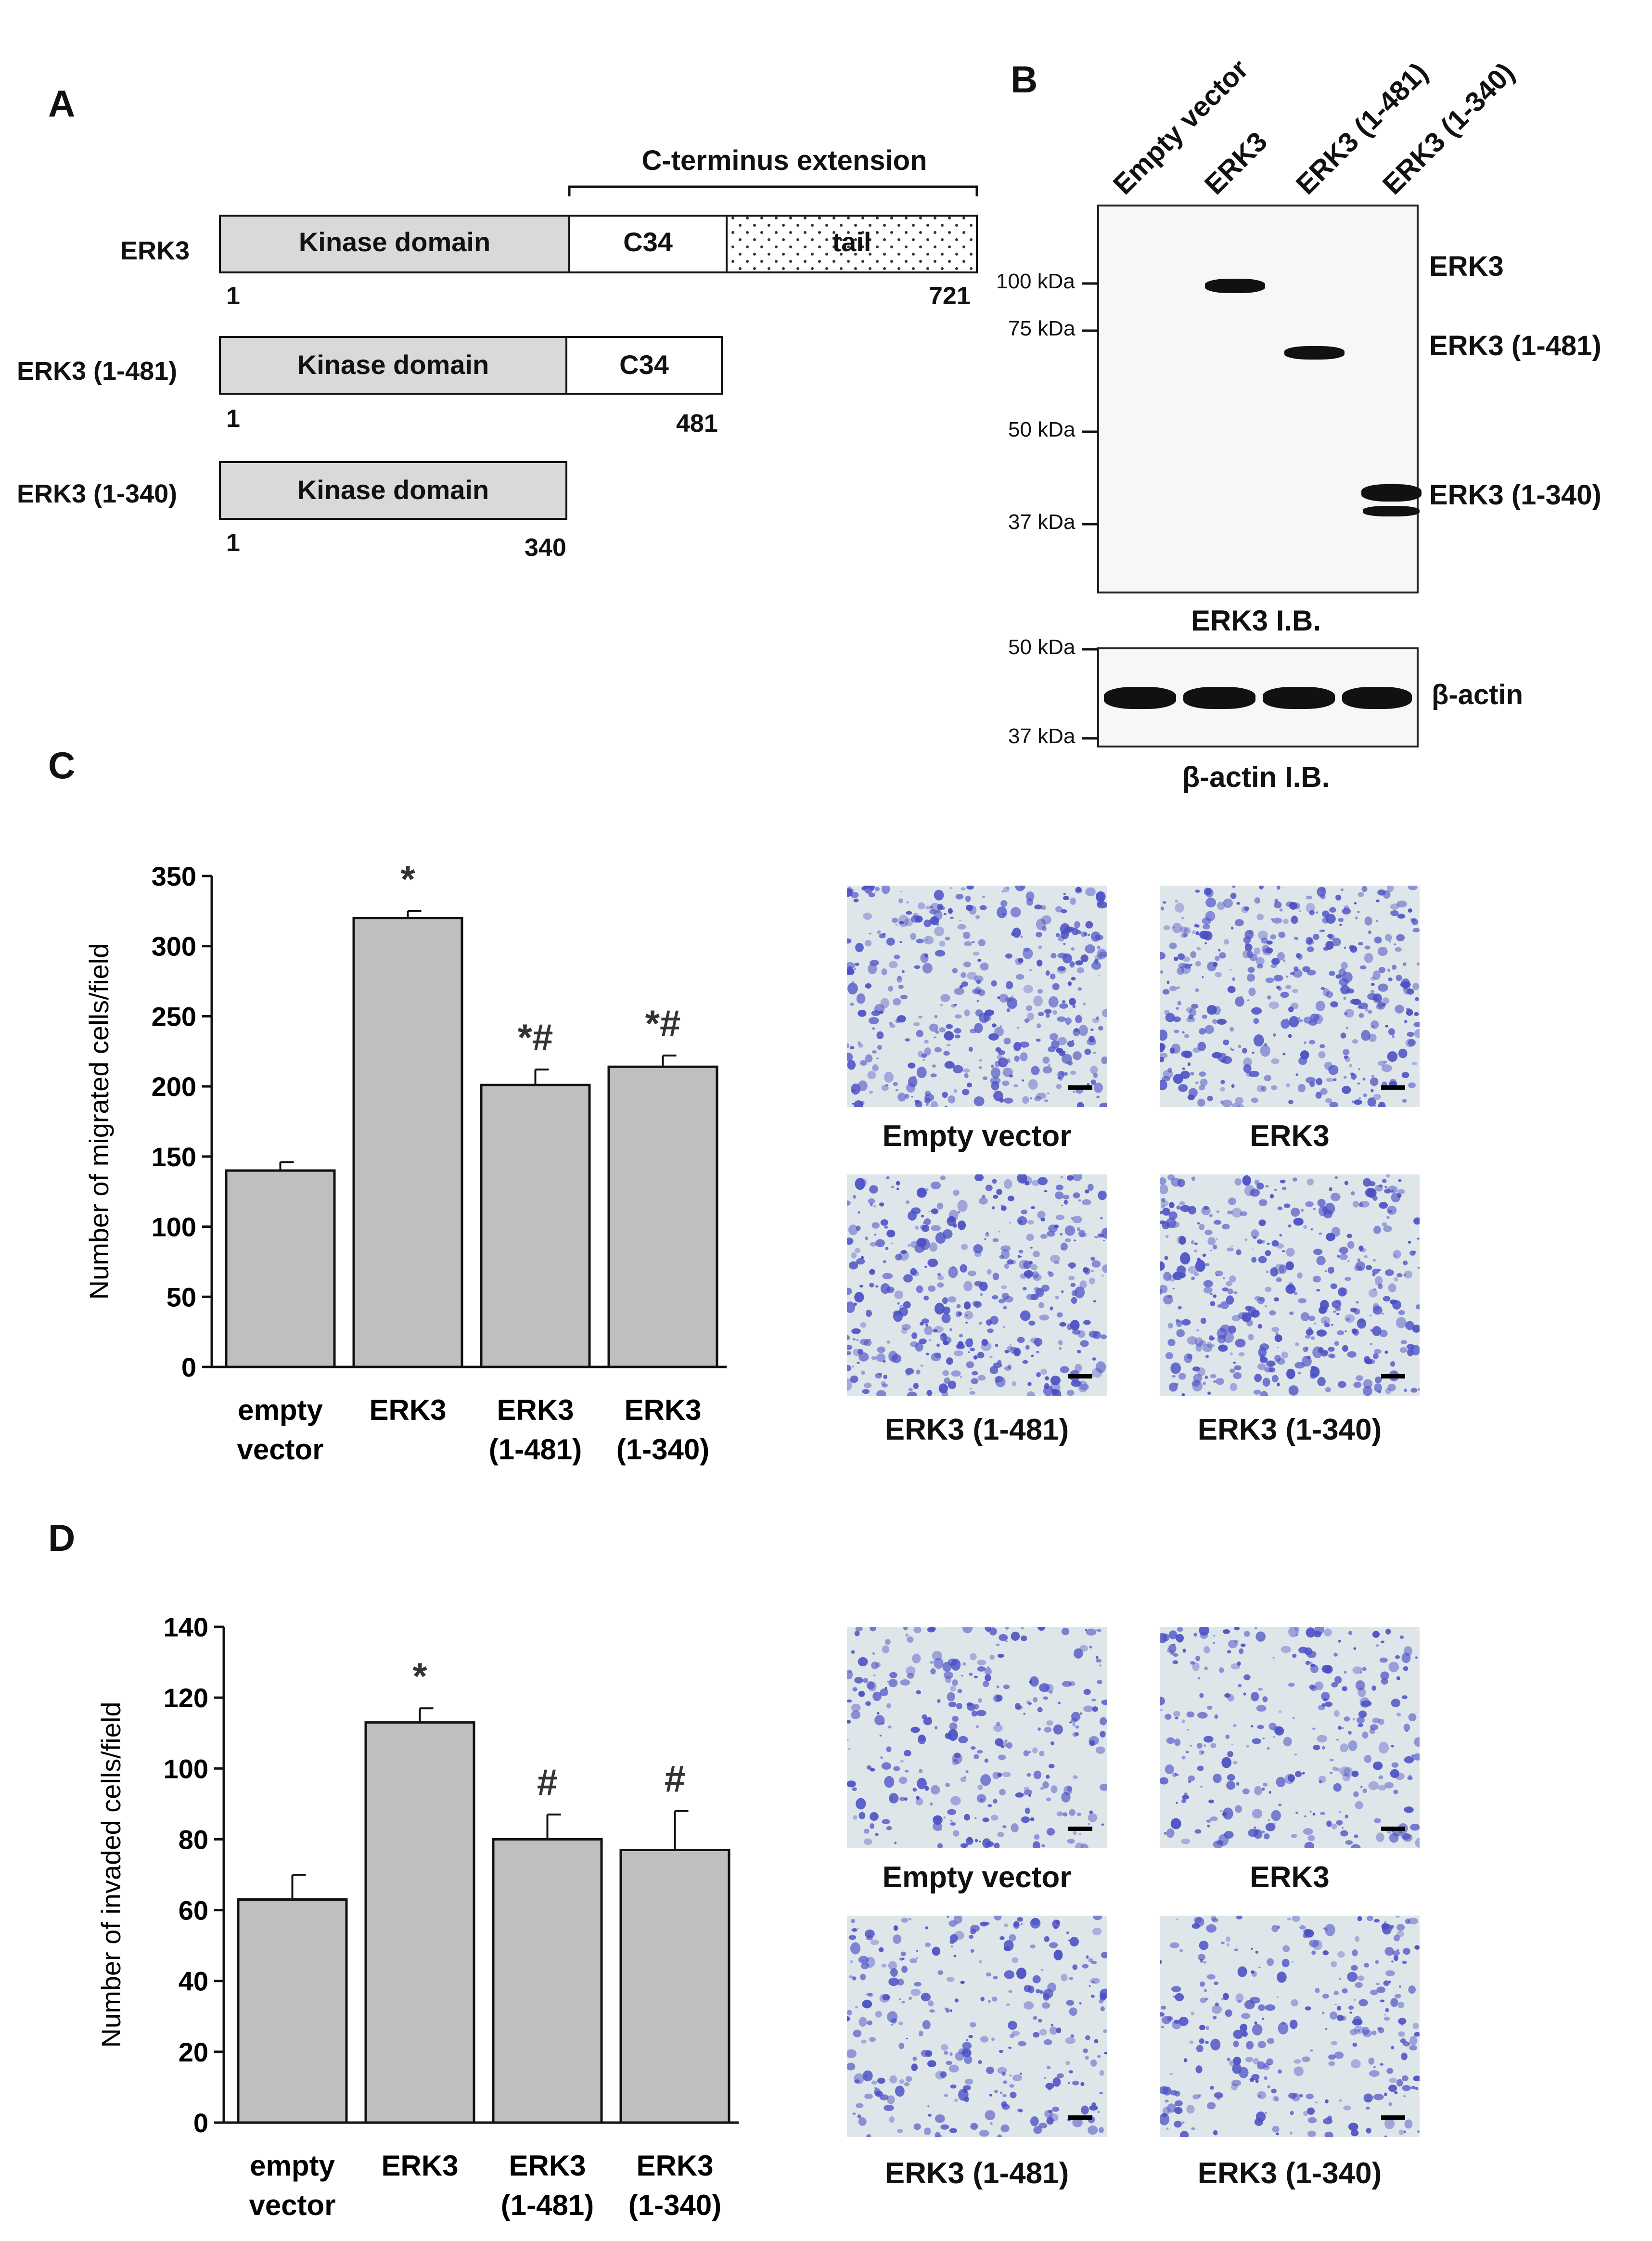 The height and width of the screenshot is (2241, 1652). Describe the element at coordinates (186, 1627) in the screenshot. I see `y-tick-label: 140` at that location.